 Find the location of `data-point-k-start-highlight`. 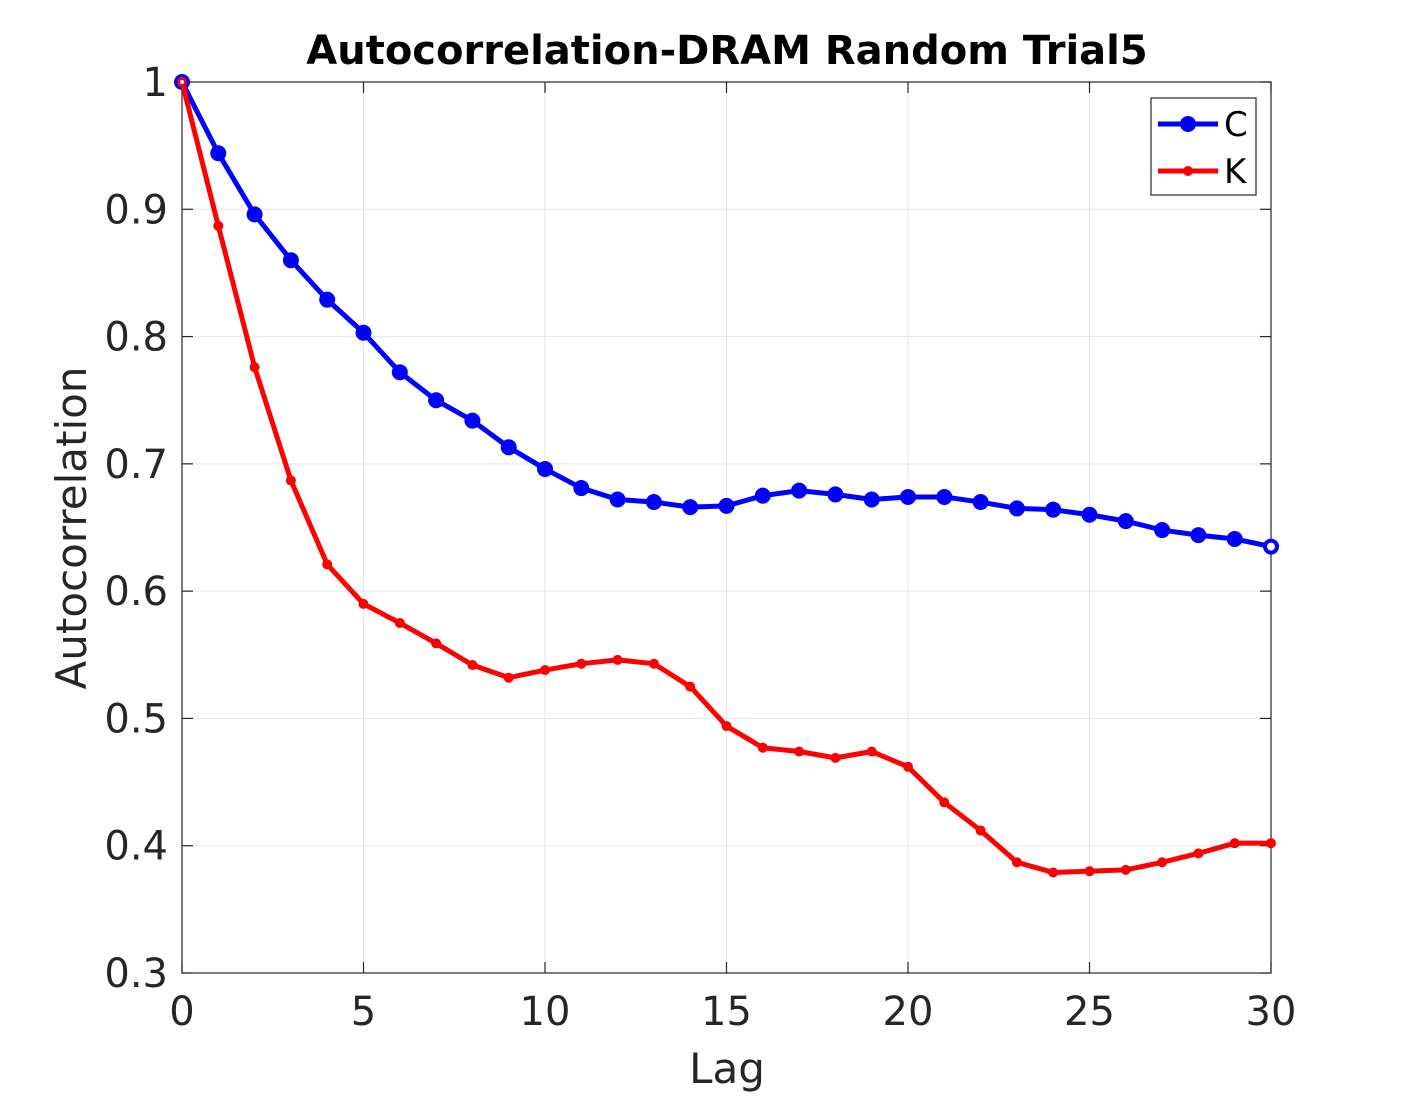

data-point-k-start-highlight is located at coordinates (182, 82).